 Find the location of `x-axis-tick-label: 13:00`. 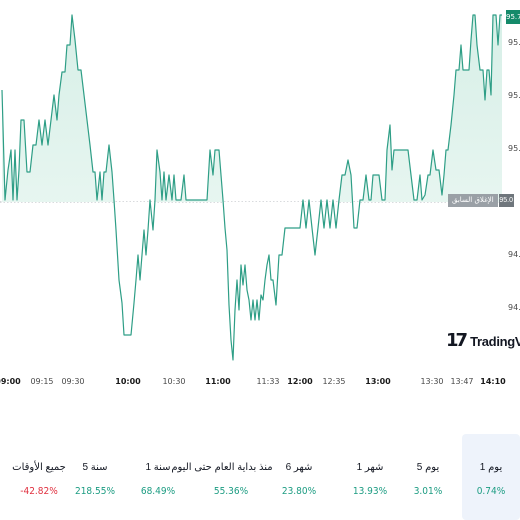

x-axis-tick-label: 13:00 is located at coordinates (378, 381).